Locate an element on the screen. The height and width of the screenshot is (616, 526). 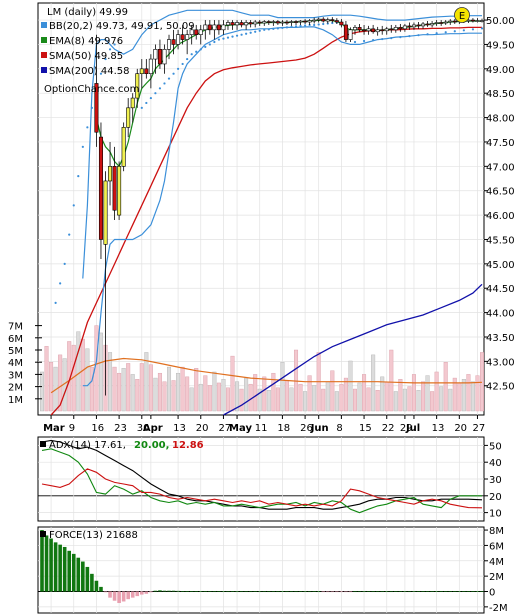
price-tick-label: 43.00 is located at coordinates (500, 362).